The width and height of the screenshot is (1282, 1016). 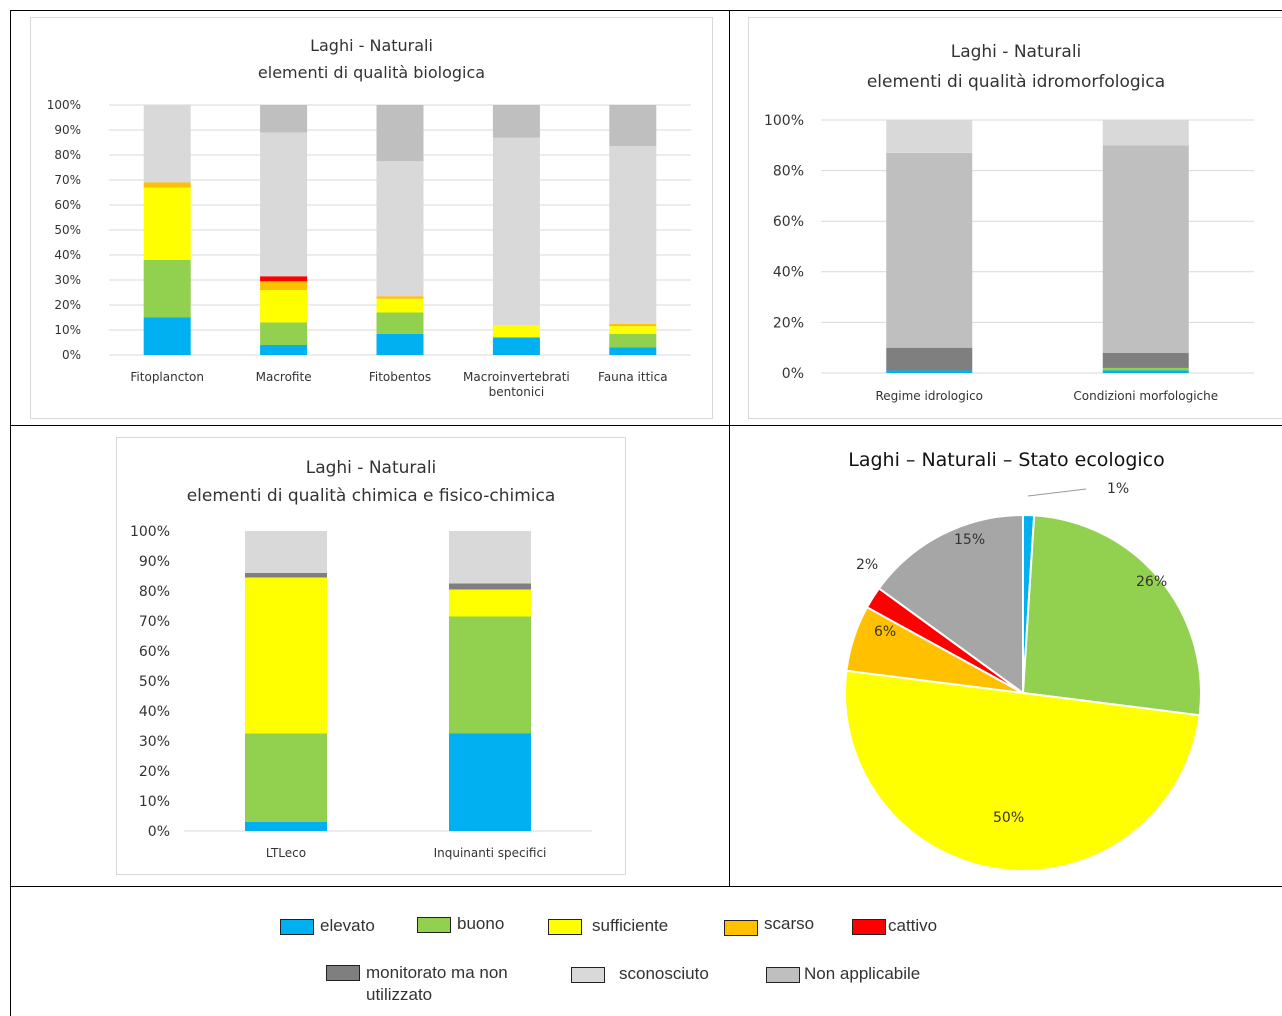 What do you see at coordinates (67, 230) in the screenshot?
I see `y-tick-label: 50%` at bounding box center [67, 230].